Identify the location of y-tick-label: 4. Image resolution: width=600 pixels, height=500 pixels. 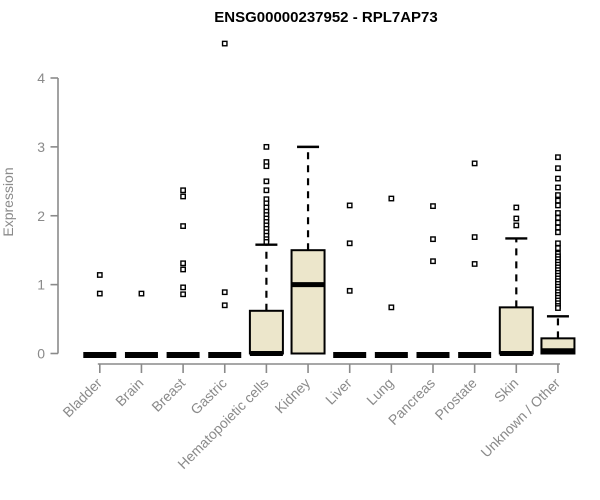
(41, 78).